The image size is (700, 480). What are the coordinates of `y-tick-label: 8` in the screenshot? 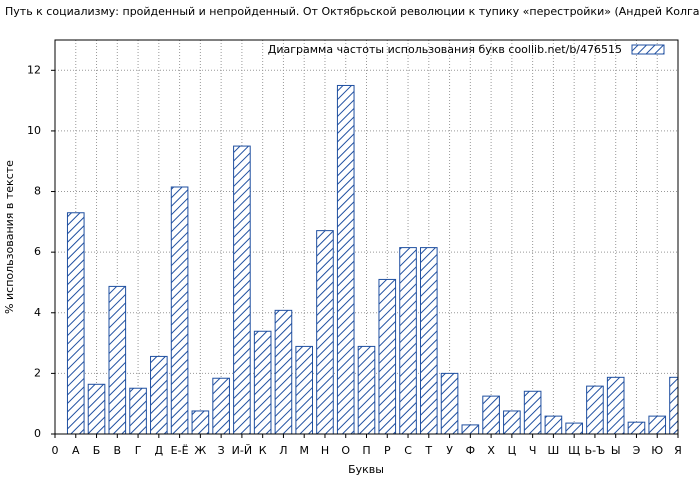 It's located at (37, 191).